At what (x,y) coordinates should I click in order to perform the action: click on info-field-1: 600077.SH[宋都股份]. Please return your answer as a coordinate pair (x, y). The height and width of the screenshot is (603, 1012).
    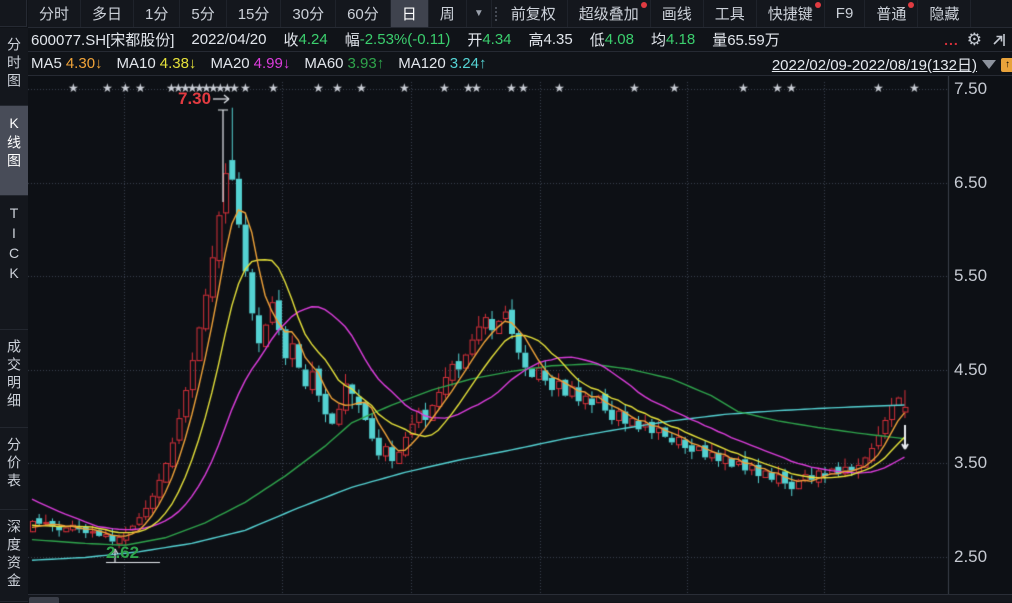
    Looking at the image, I should click on (102, 39).